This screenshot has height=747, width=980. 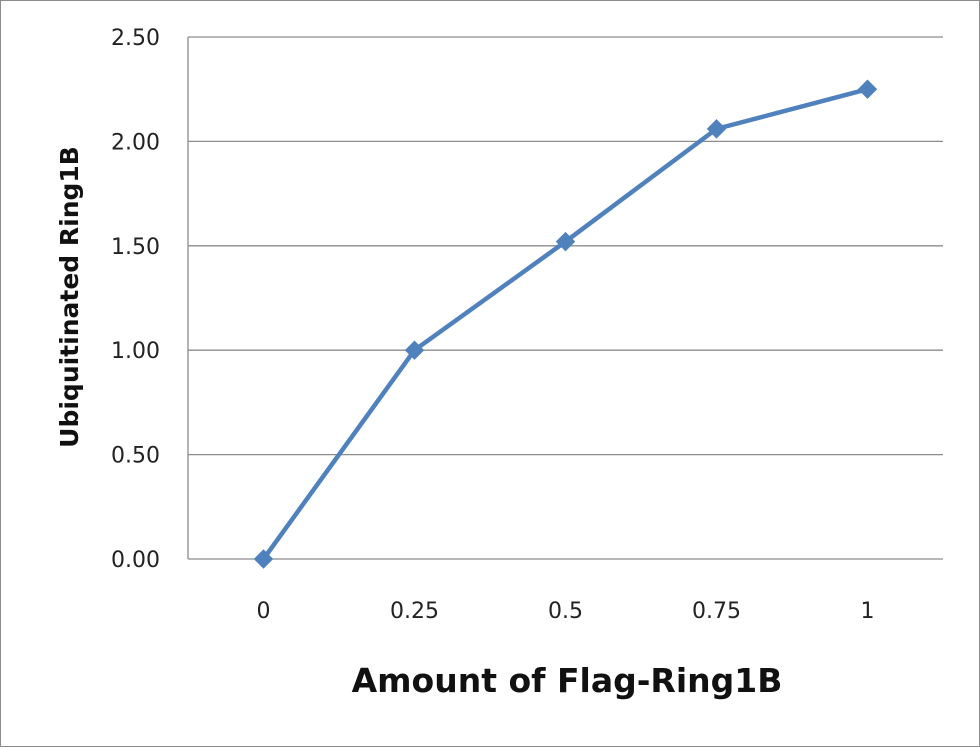 What do you see at coordinates (567, 680) in the screenshot?
I see `x-axis-label: Amount of Flag-Ring1B` at bounding box center [567, 680].